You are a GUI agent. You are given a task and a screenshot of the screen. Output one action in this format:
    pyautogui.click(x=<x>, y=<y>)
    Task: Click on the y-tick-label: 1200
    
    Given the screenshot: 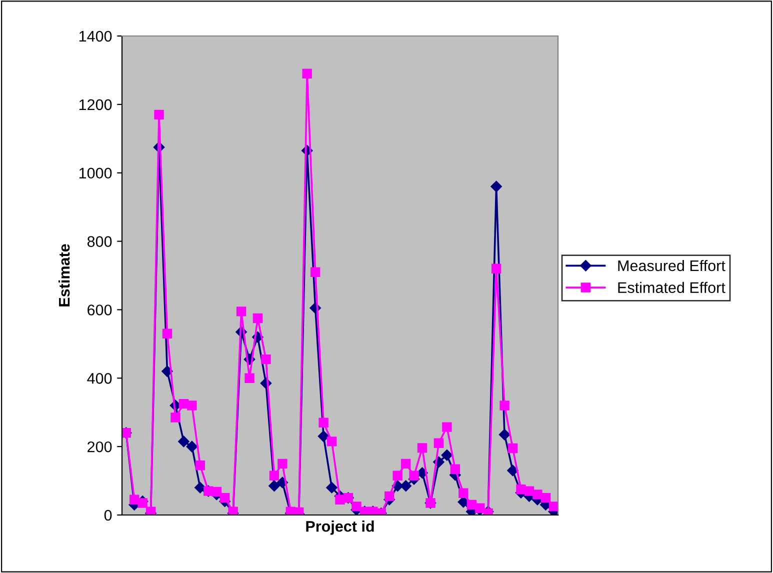 What is the action you would take?
    pyautogui.click(x=95, y=104)
    